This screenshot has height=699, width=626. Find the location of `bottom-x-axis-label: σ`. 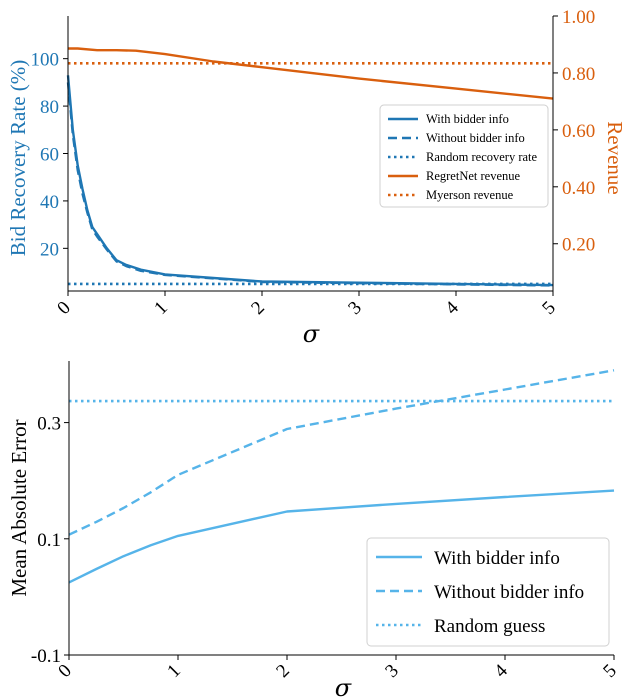

bottom-x-axis-label: σ is located at coordinates (343, 686).